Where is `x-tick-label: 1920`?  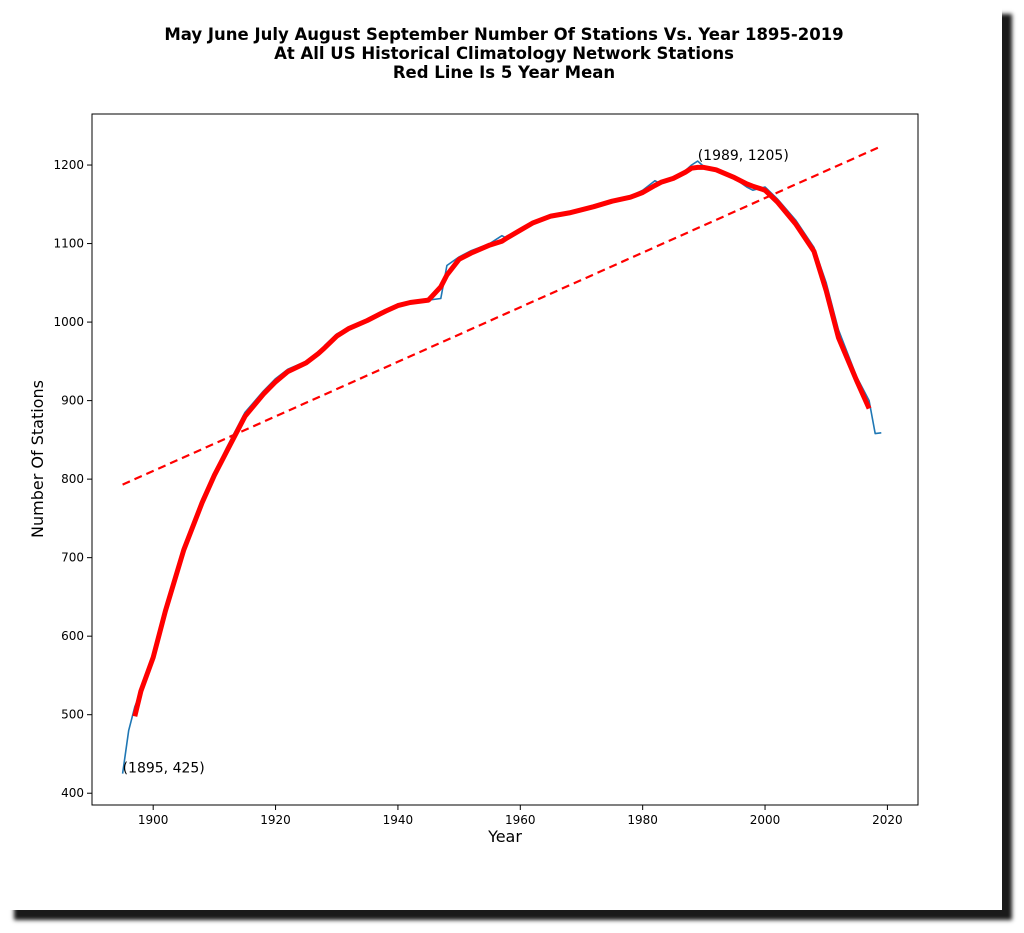
x-tick-label: 1920 is located at coordinates (275, 820).